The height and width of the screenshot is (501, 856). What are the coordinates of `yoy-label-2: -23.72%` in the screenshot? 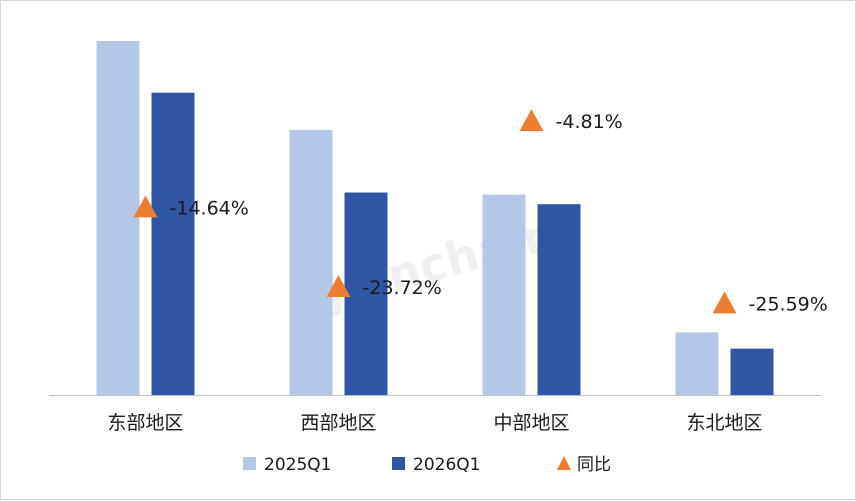 It's located at (402, 288).